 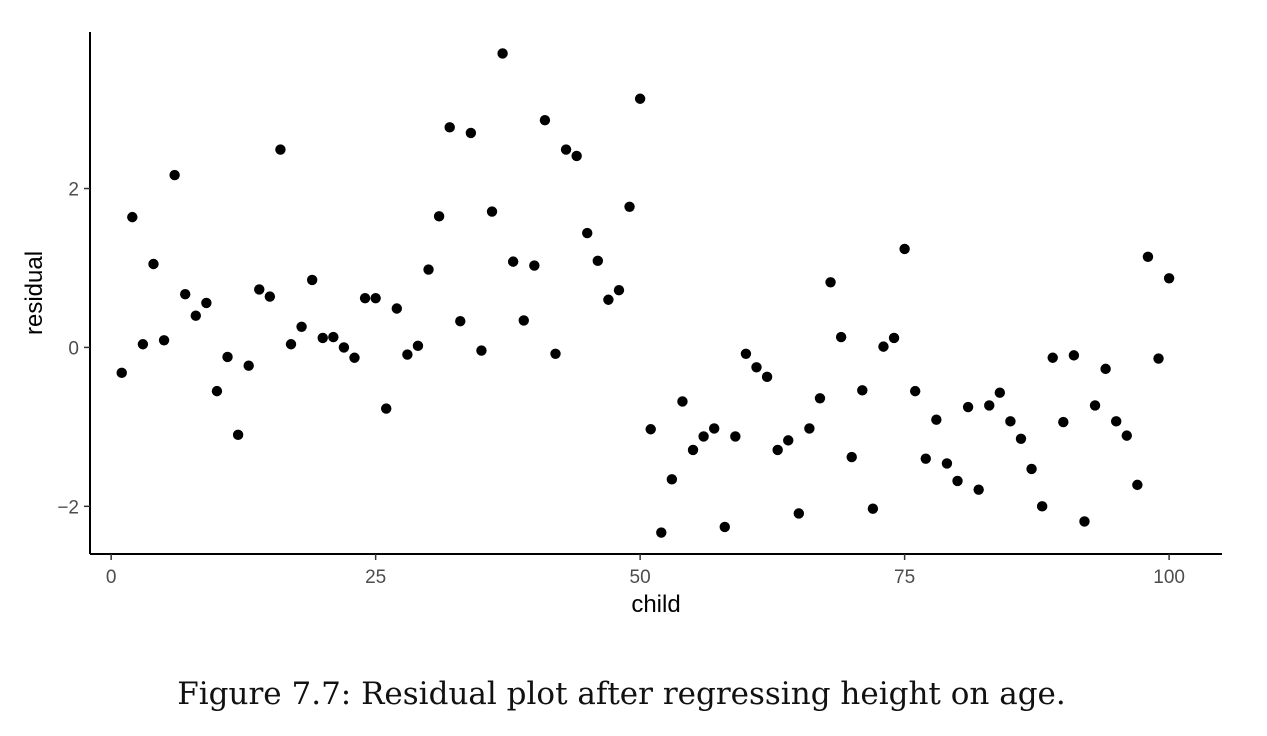 I want to click on x-tick-label: 0, so click(x=111, y=577).